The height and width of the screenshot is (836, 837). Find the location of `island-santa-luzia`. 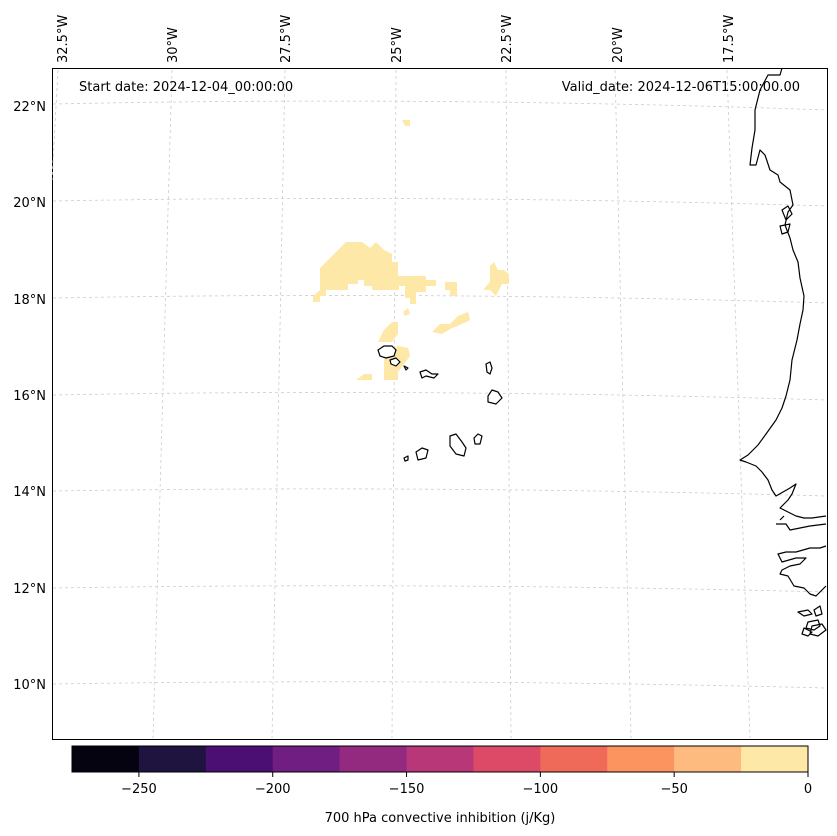

island-santa-luzia is located at coordinates (406, 368).